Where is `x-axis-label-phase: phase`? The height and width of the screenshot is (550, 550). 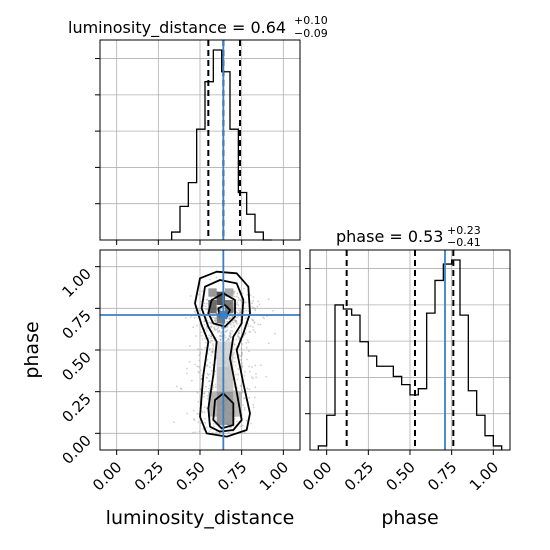
x-axis-label-phase: phase is located at coordinates (409, 518).